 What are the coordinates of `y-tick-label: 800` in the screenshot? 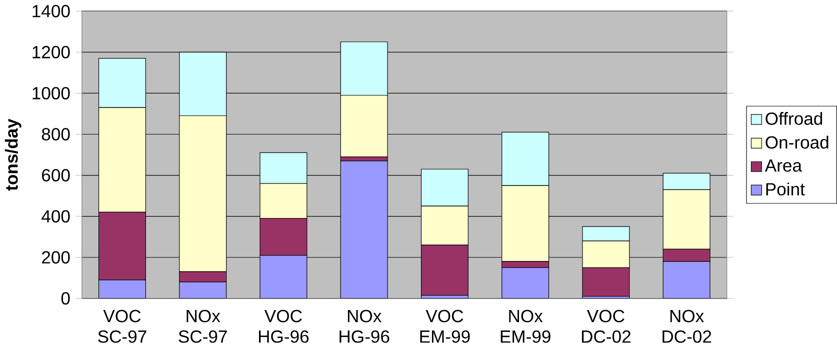 It's located at (56, 134).